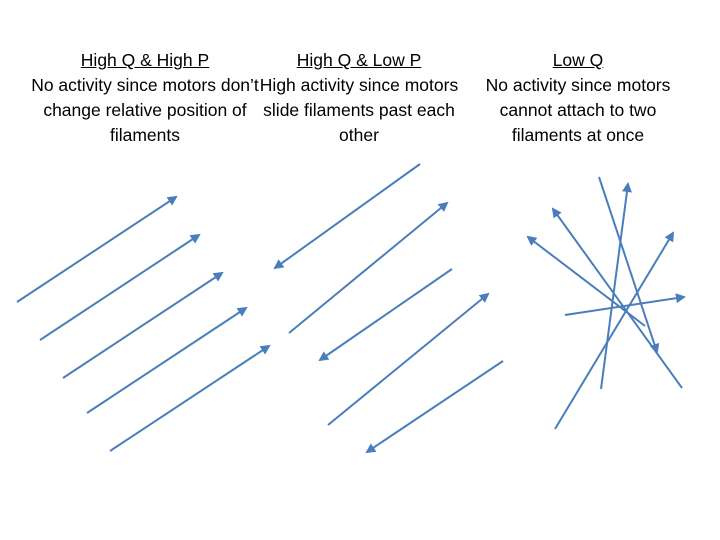 Image resolution: width=720 pixels, height=540 pixels. Describe the element at coordinates (578, 60) in the screenshot. I see `panel-heading: Low Q` at that location.